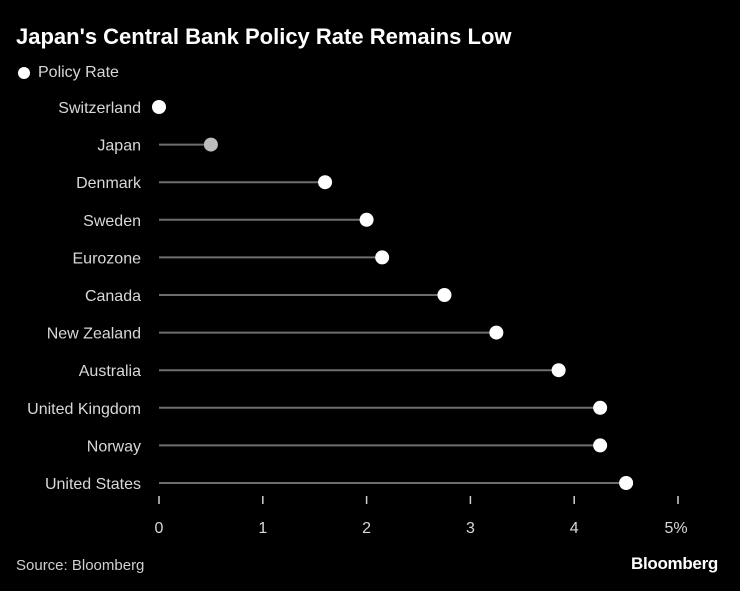  What do you see at coordinates (626, 483) in the screenshot?
I see `dot-united-states` at bounding box center [626, 483].